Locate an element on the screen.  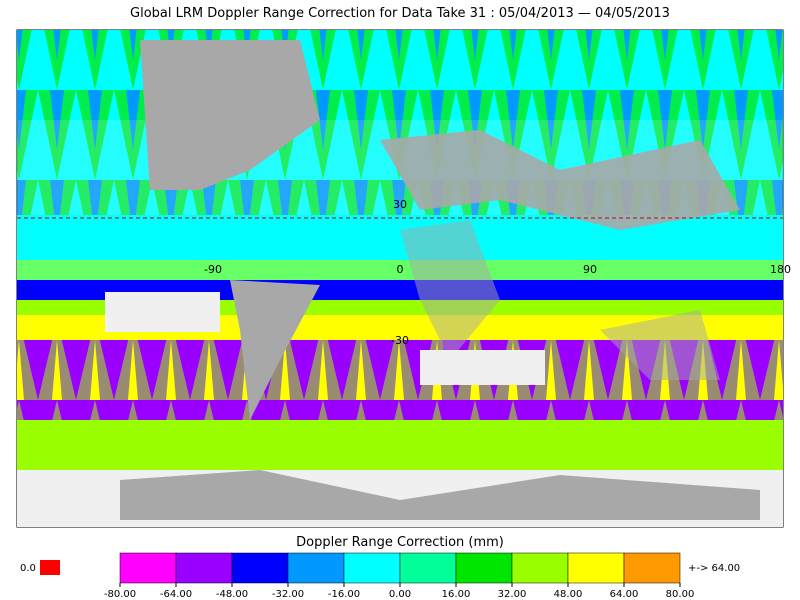
grid-label: -90 is located at coordinates (213, 269).